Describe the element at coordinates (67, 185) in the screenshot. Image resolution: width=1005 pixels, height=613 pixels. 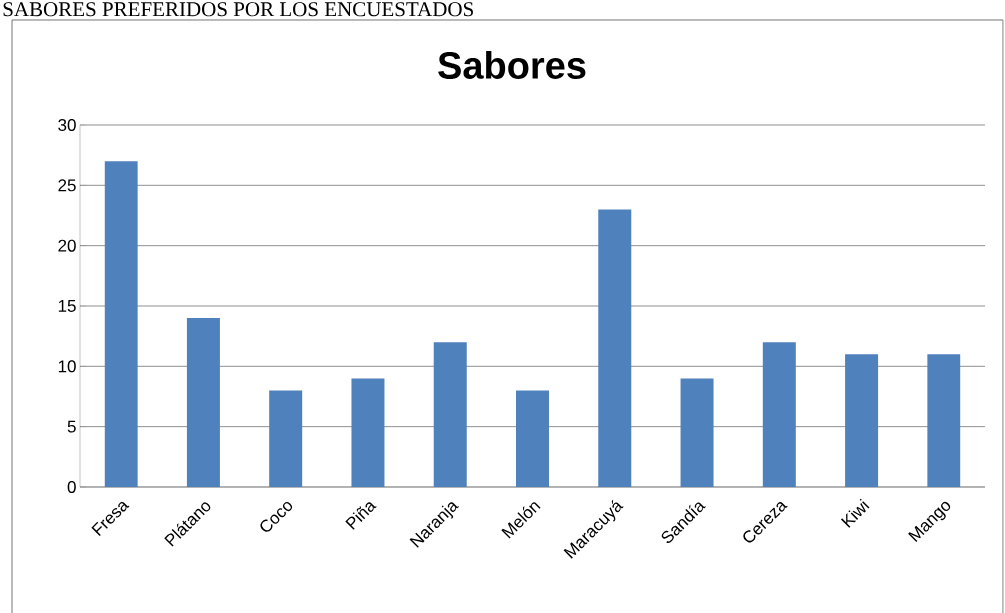
I see `y-tick-label: 25` at that location.